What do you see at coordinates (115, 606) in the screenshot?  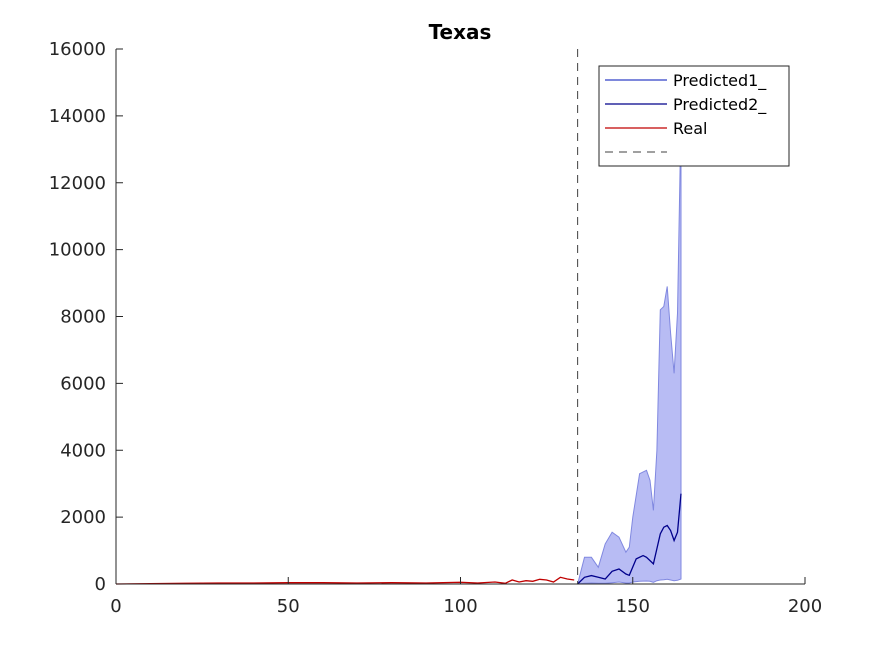 I see `x-tick-label: 0` at bounding box center [115, 606].